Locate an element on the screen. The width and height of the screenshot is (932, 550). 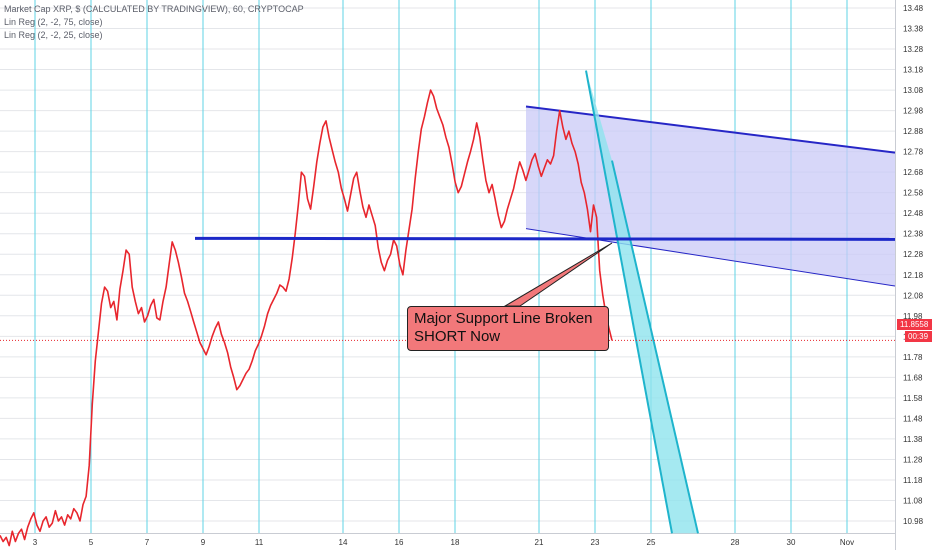
y-tick-label: 12.38 is located at coordinates (913, 234).